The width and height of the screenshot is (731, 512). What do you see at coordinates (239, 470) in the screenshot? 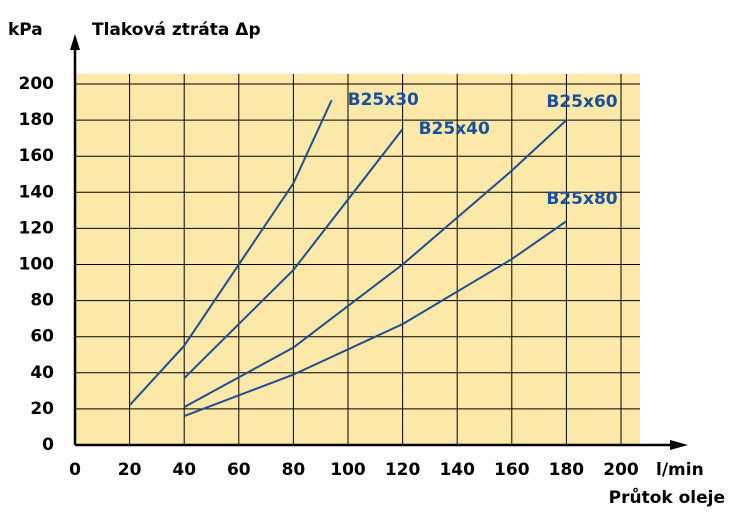
I see `x-tick-label: 60` at bounding box center [239, 470].